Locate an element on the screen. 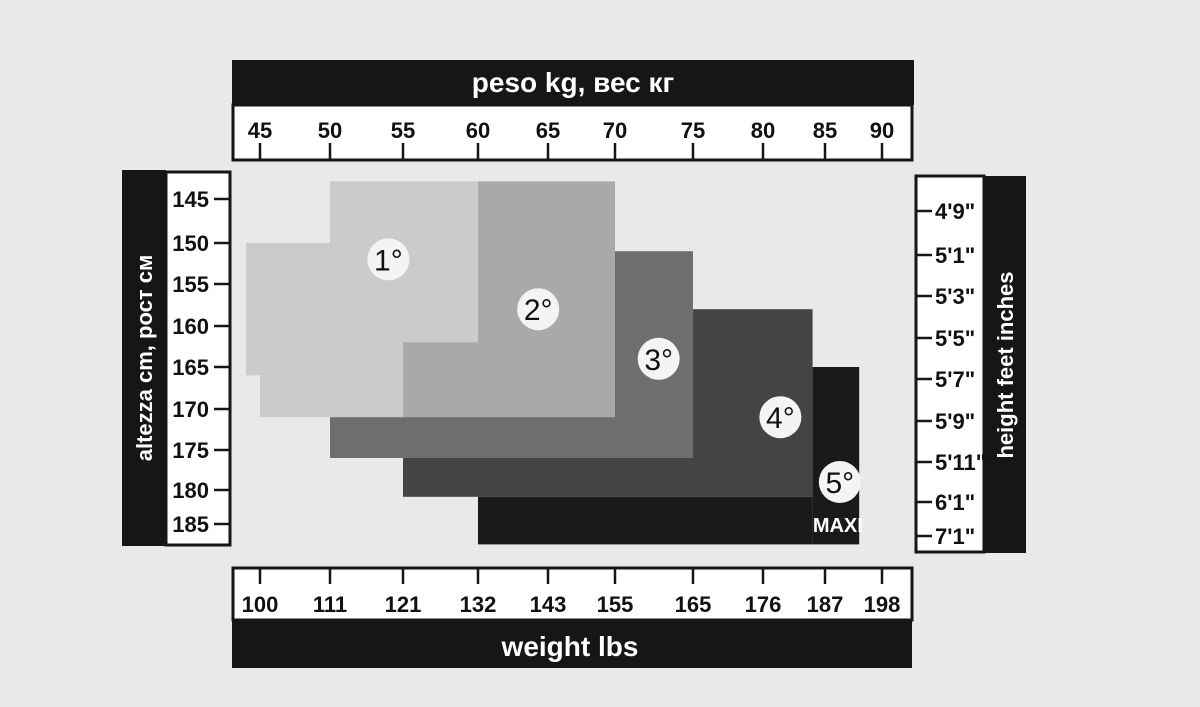 The height and width of the screenshot is (707, 1200). right-tick-label: 5'11" is located at coordinates (960, 462).